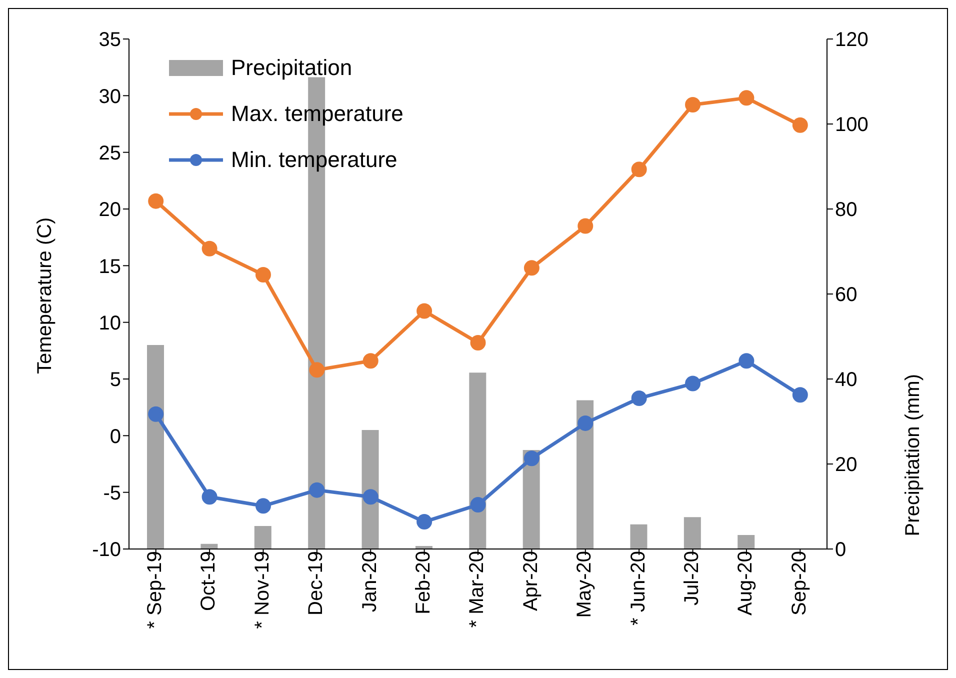 This screenshot has height=678, width=956. What do you see at coordinates (477, 589) in the screenshot?
I see `x-tick-label: * Mar-20` at bounding box center [477, 589].